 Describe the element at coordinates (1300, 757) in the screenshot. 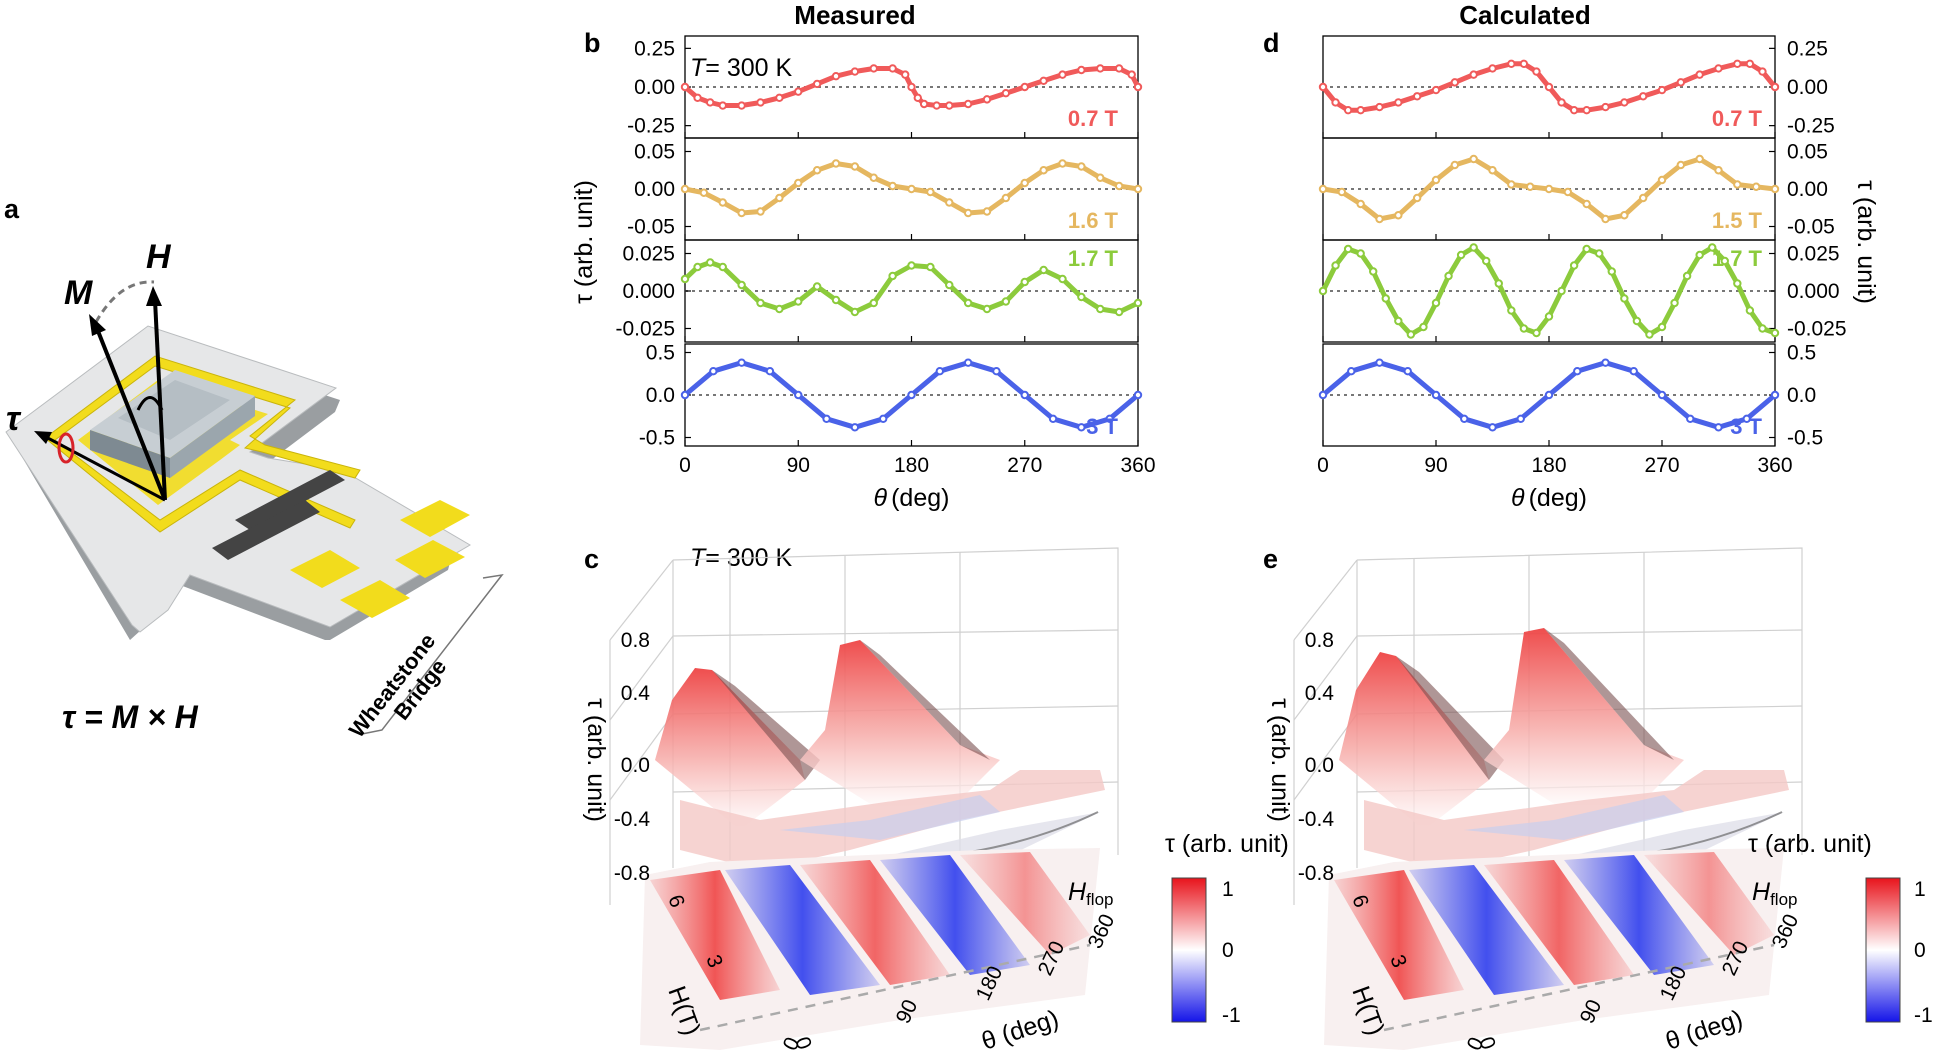

I see `z-axis: 0.8 0.4 0.0 -0.4 -0.8 τ (arb. unit)` at that location.